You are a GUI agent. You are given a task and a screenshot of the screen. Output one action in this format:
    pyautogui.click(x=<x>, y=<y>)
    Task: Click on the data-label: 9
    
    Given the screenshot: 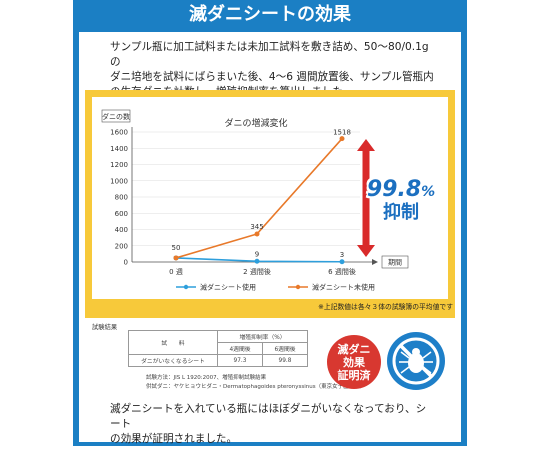 What is the action you would take?
    pyautogui.click(x=257, y=254)
    